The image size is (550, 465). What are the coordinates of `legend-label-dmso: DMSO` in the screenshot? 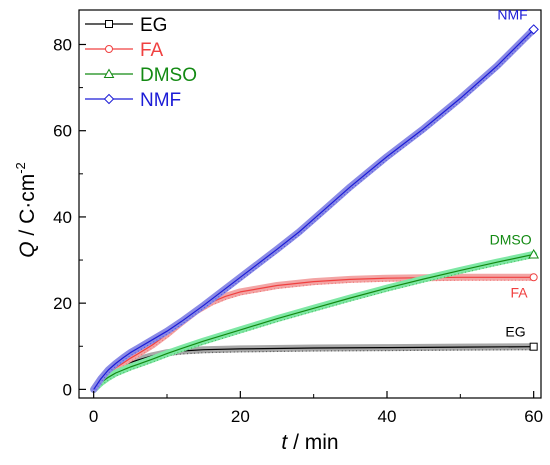 It's located at (168, 75).